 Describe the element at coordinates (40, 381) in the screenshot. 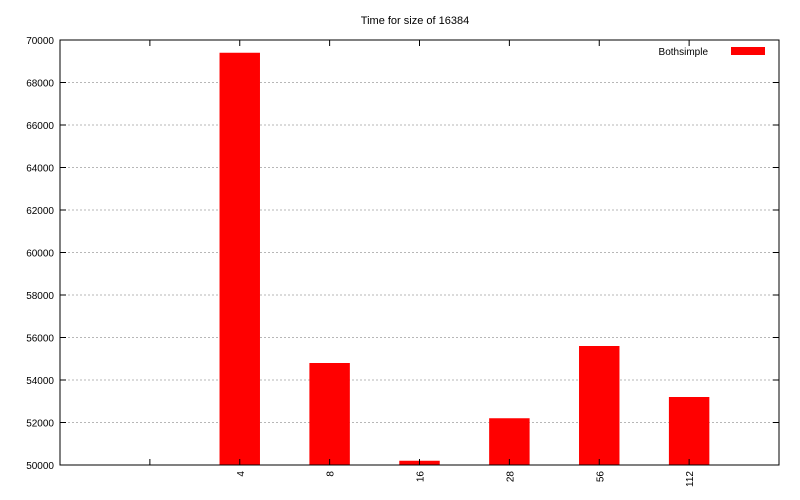

I see `y-tick-label: 54000` at that location.